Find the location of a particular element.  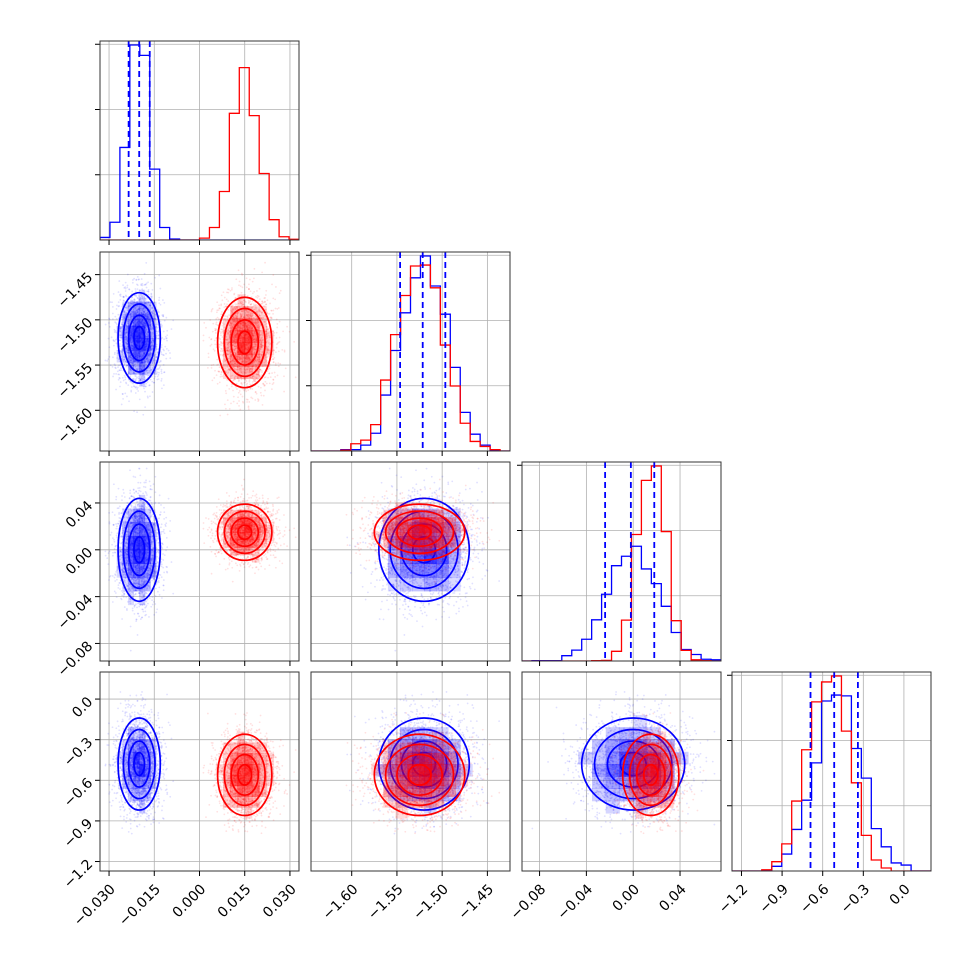

panel-content is located at coordinates (199, 140).